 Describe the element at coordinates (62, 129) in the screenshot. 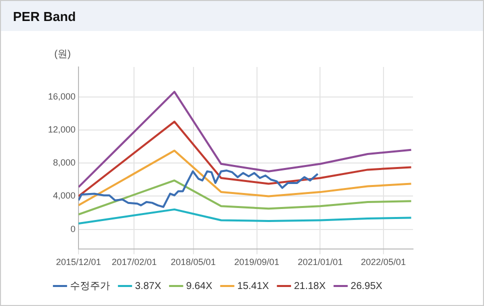

I see `y-tick-label: 12,000` at that location.